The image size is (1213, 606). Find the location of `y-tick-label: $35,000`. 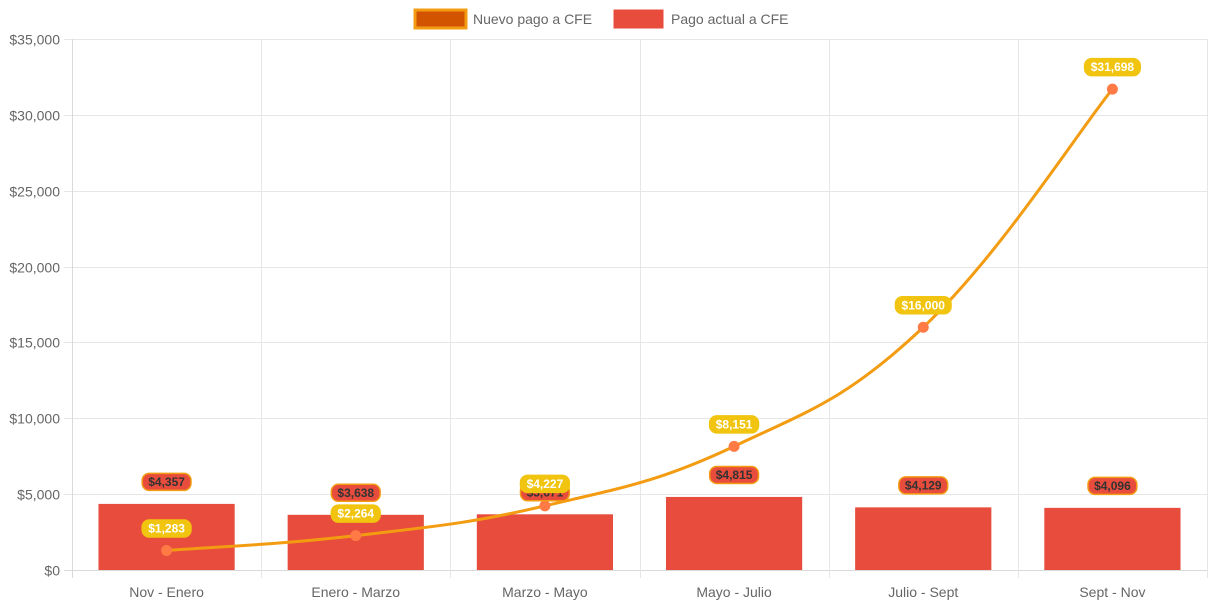

y-tick-label: $35,000 is located at coordinates (34, 40).